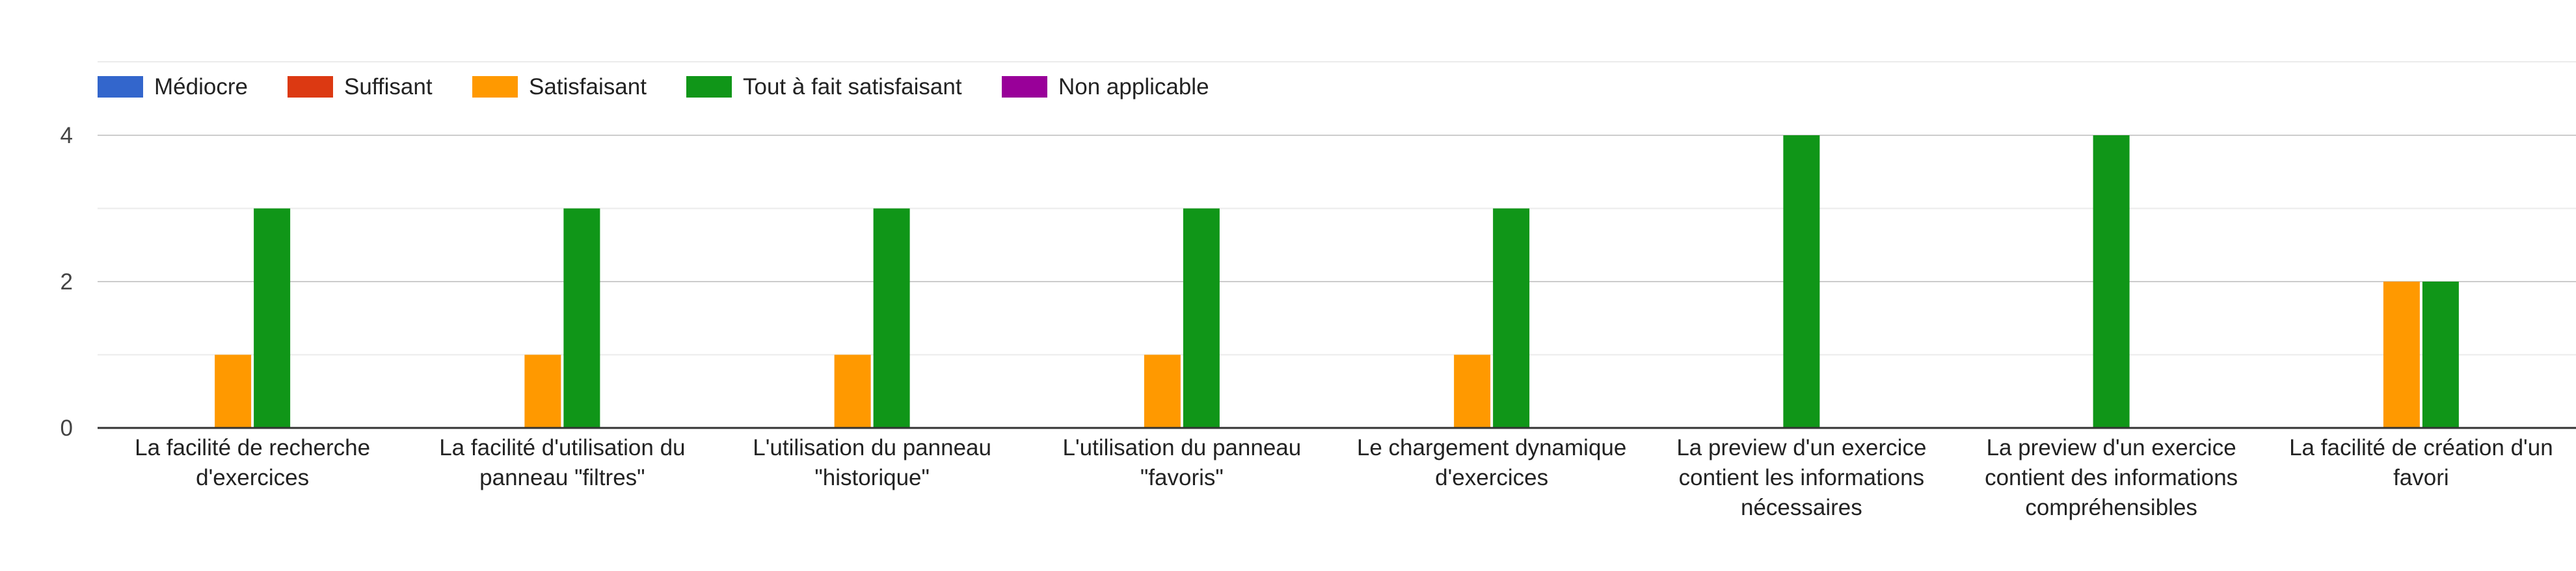 The width and height of the screenshot is (2576, 571). I want to click on x-category-label: panneau "filtres", so click(562, 477).